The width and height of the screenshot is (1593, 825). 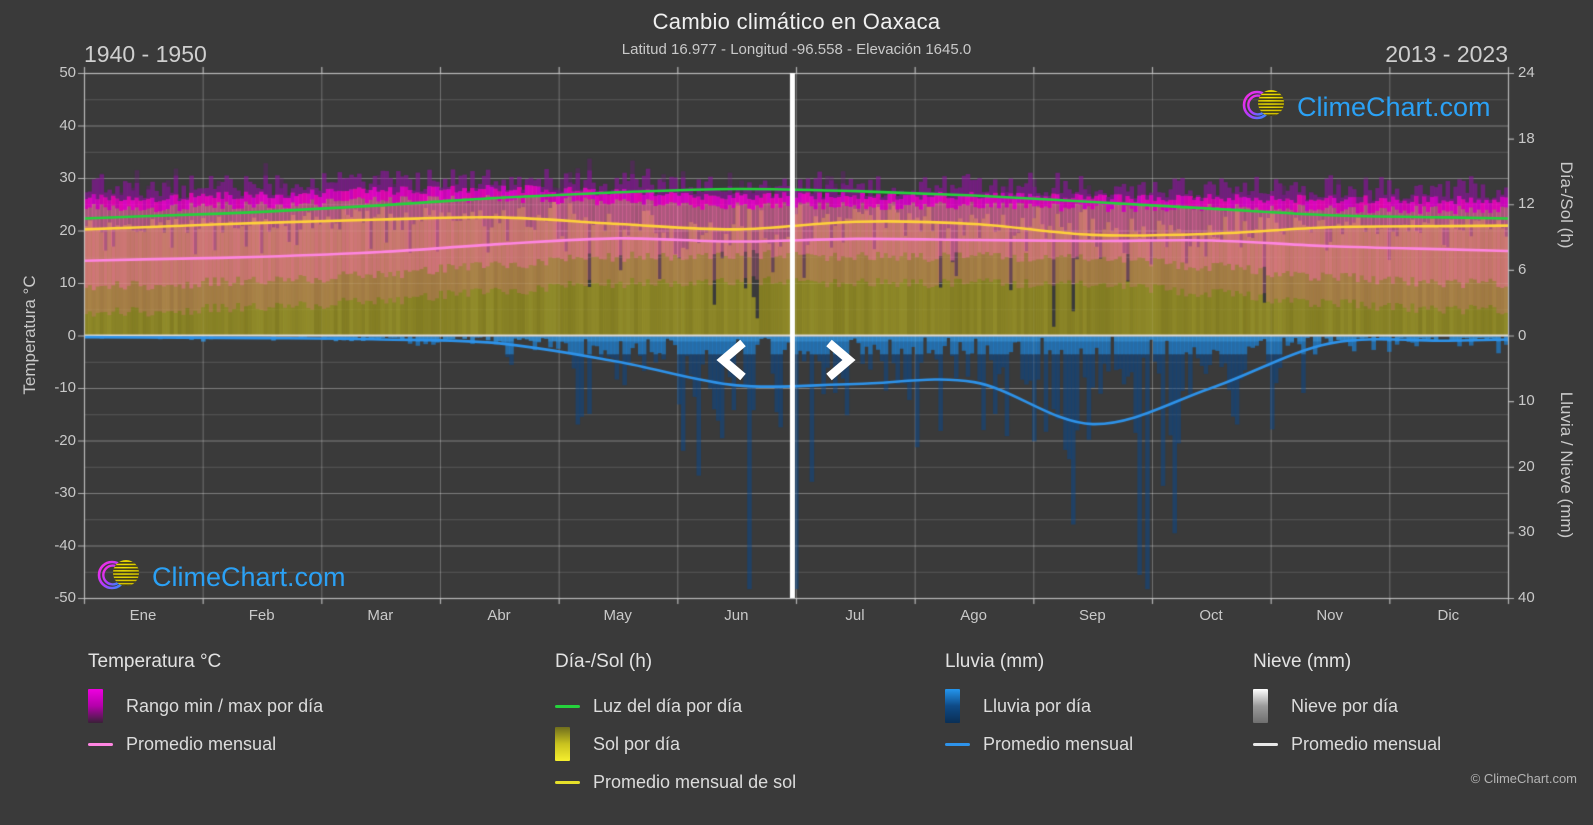 I want to click on legend-group-4: Nieve (mm) Nieve por día Promedio mensual, so click(x=1347, y=707).